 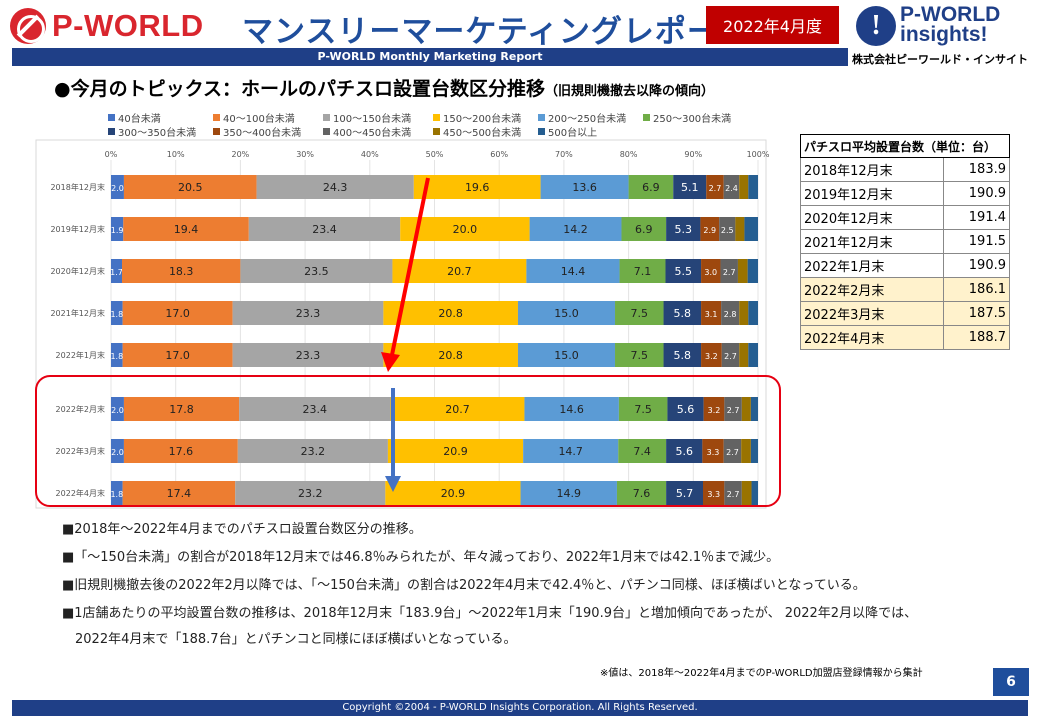 What do you see at coordinates (77, 187) in the screenshot?
I see `category-label: 2018年12月末` at bounding box center [77, 187].